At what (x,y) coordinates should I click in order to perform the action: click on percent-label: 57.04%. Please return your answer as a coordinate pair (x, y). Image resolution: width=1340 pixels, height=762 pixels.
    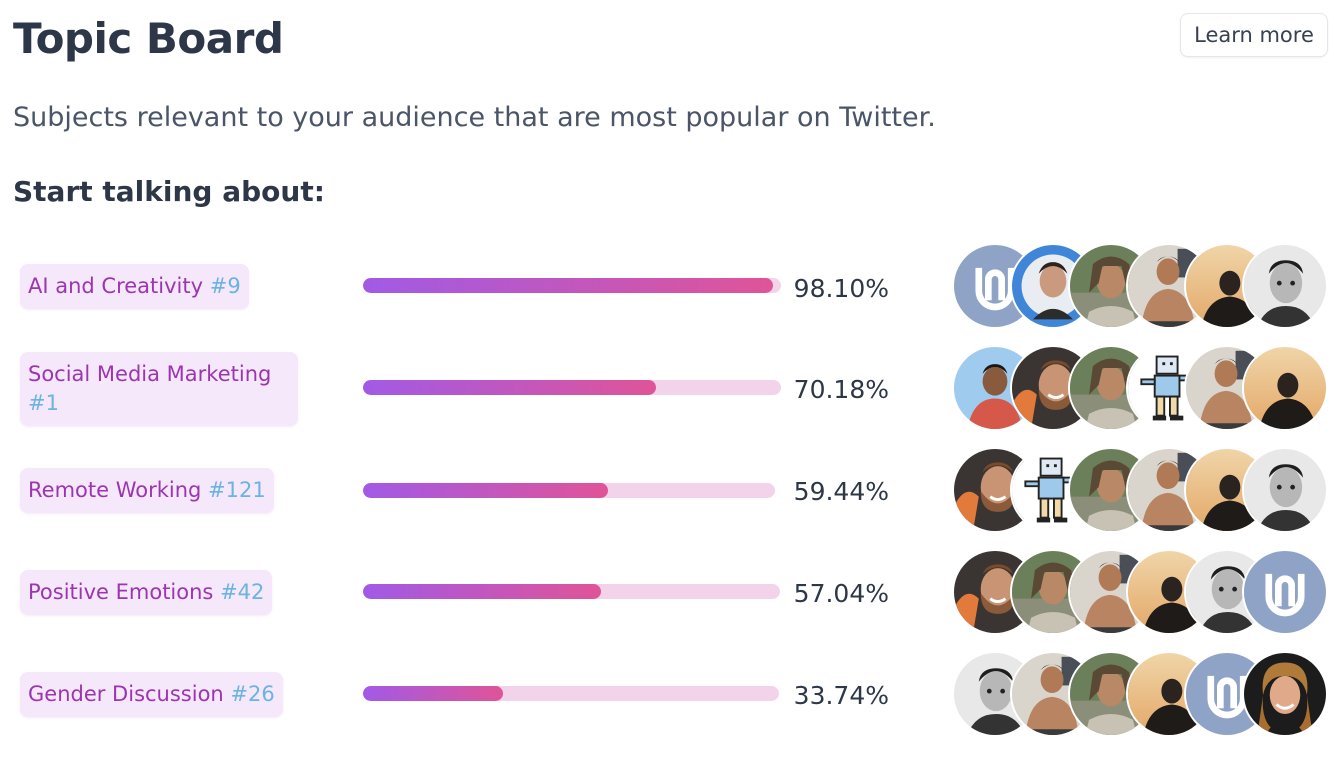
    Looking at the image, I should click on (841, 593).